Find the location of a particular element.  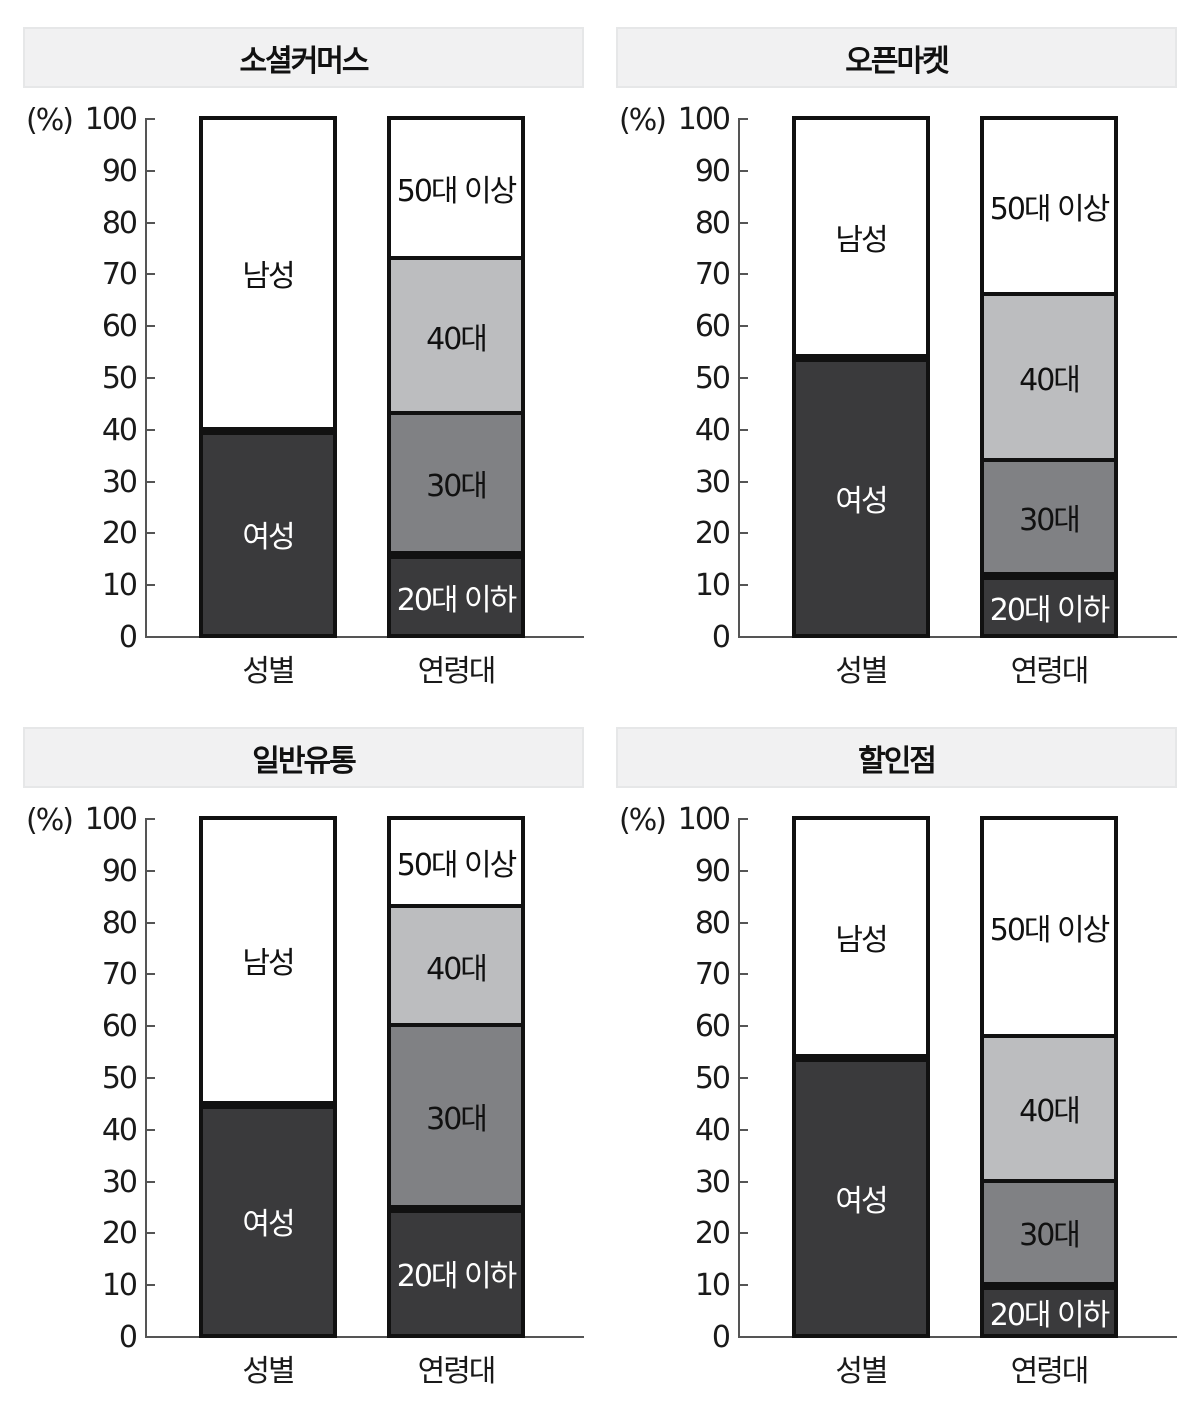

panel-title: 일반유통 is located at coordinates (303, 757).